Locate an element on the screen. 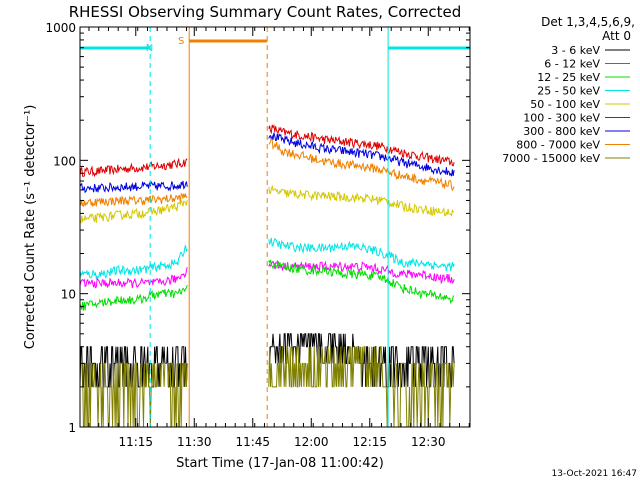 This screenshot has width=640, height=480. legend-header-line-2: Att 0 is located at coordinates (616, 36).